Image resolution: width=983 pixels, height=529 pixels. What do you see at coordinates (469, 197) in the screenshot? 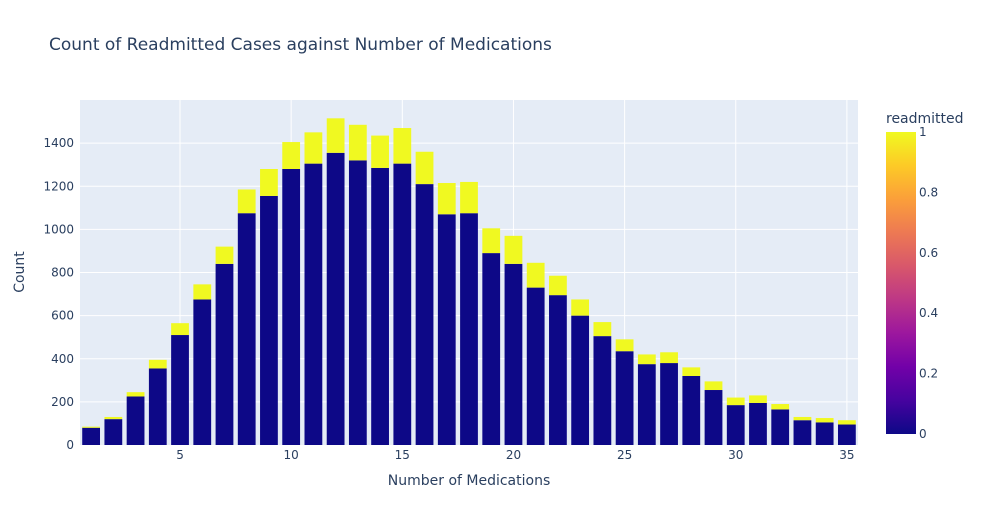
I see `bar-readmitted-1-x18` at bounding box center [469, 197].